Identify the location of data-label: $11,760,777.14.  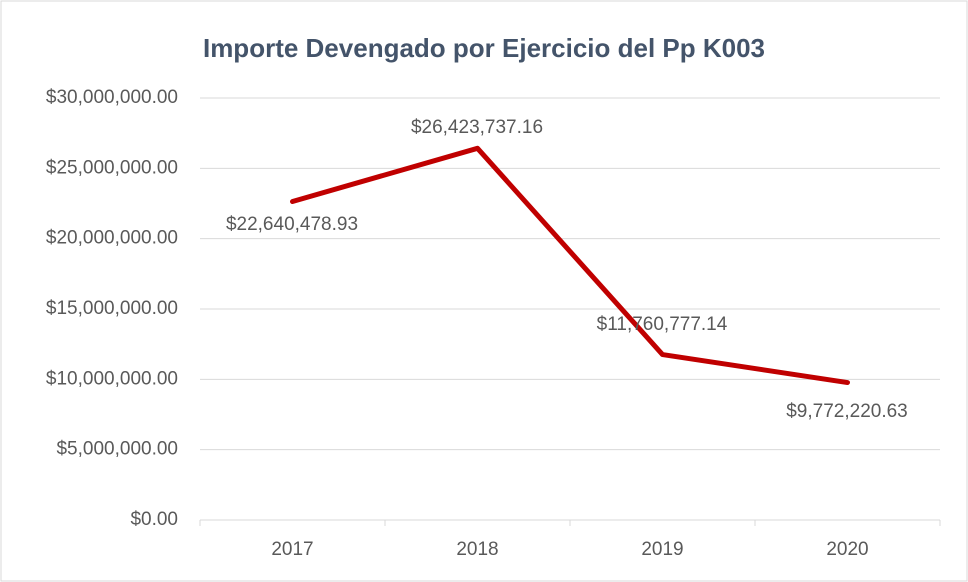
(662, 324).